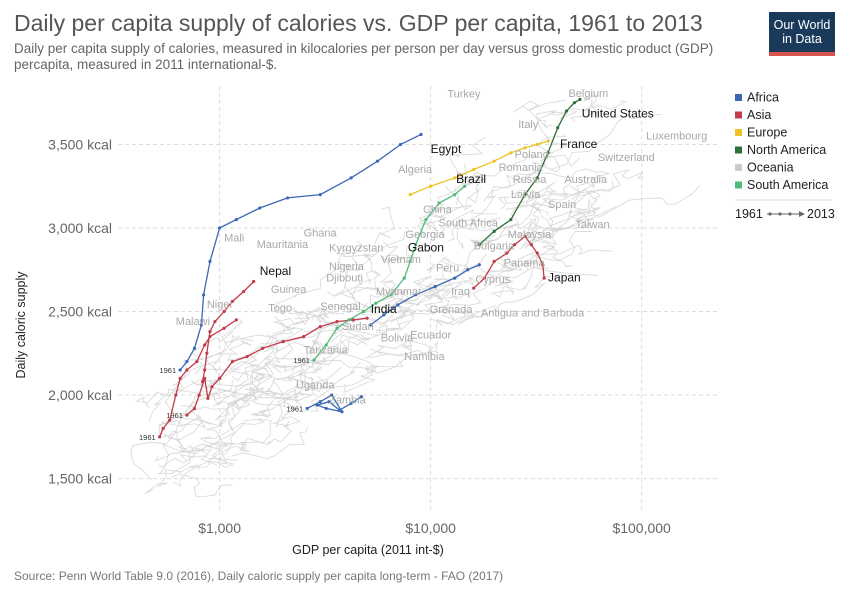  I want to click on series-united-states, so click(529, 172).